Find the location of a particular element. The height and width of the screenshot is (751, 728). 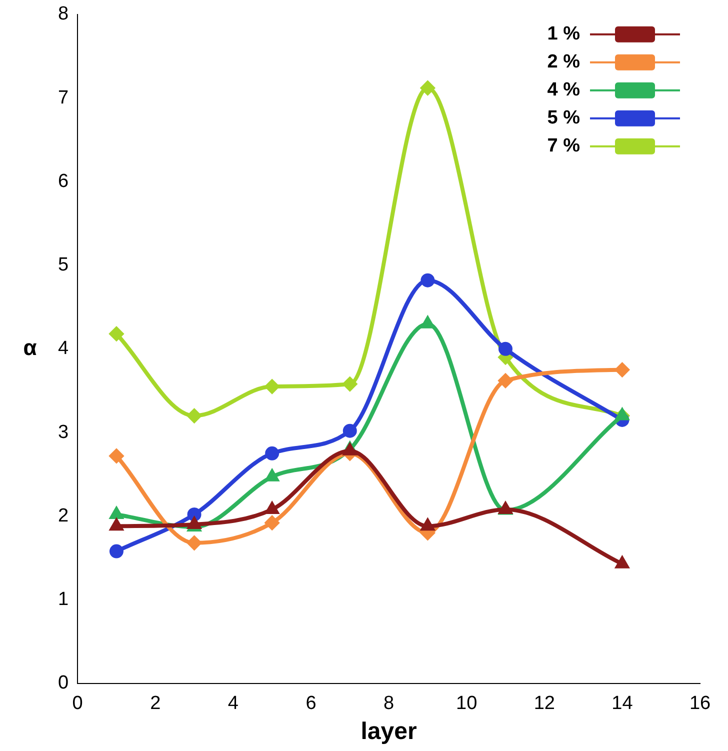

y-tick-label: 3 is located at coordinates (63, 432).